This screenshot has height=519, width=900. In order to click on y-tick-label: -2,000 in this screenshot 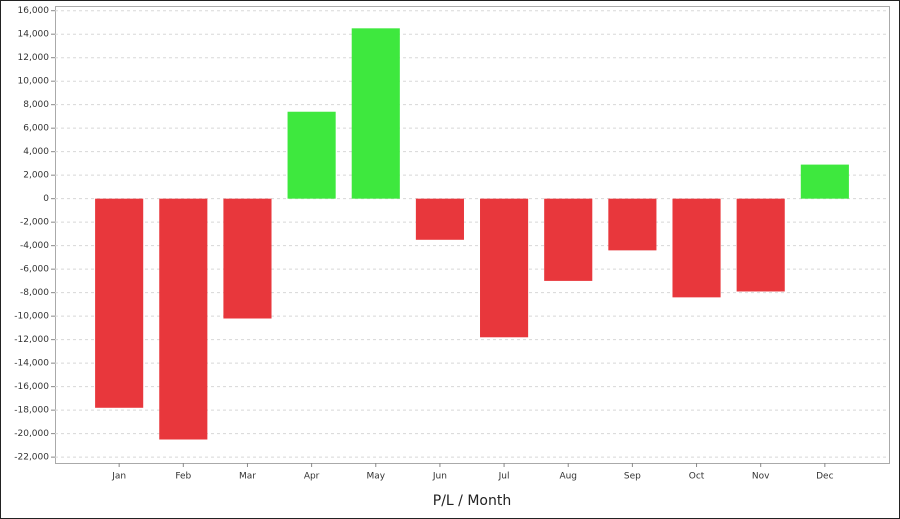, I will do `click(34, 223)`.